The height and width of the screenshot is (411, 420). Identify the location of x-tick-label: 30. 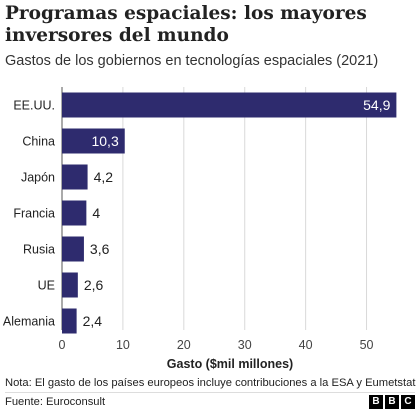
(245, 345).